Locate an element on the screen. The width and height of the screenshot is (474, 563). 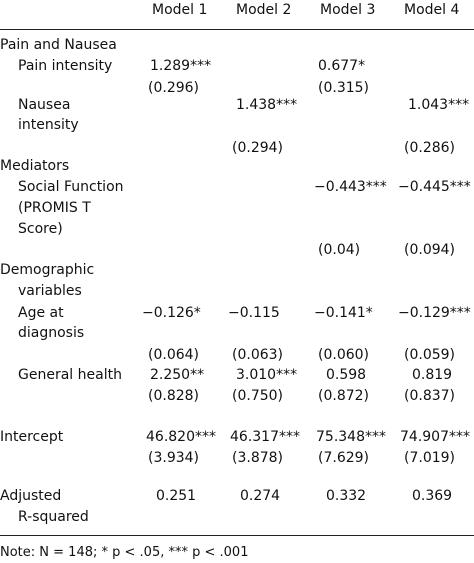
estimate: −0.443*** is located at coordinates (350, 187).